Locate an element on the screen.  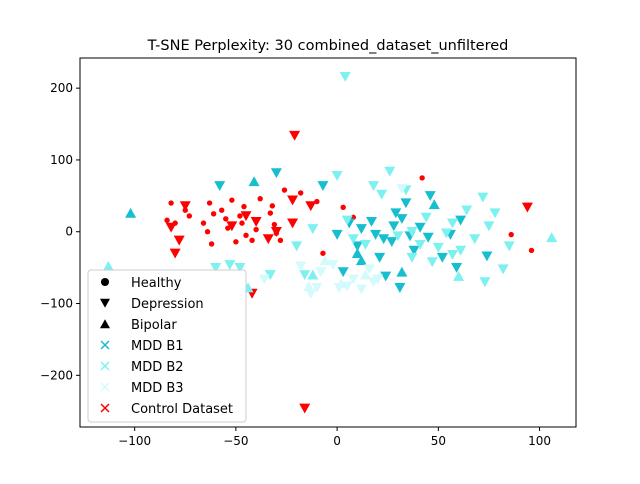
x-tick-label: 50 is located at coordinates (438, 441).